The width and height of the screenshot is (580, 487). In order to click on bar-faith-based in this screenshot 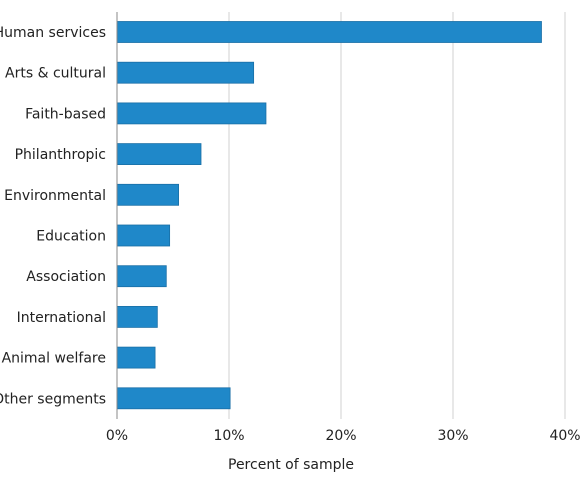, I will do `click(191, 113)`.